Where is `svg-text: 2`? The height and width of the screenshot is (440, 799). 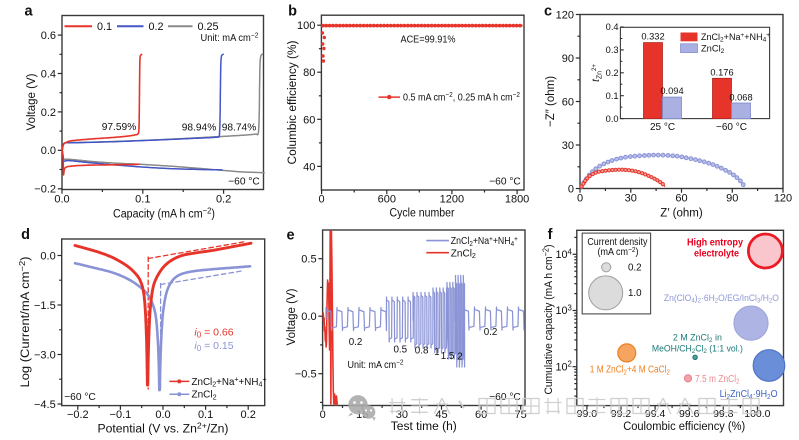
svg-text: 2 is located at coordinates (459, 357).